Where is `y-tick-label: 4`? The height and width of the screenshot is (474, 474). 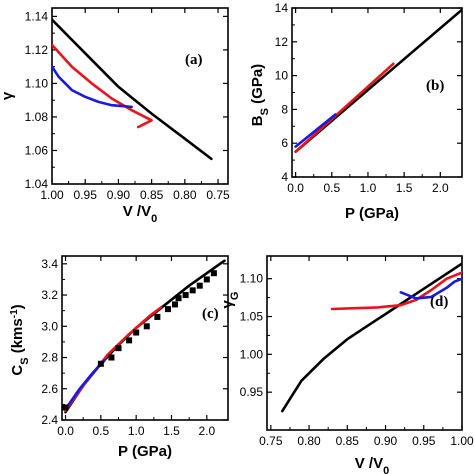
y-tick-label: 4 is located at coordinates (284, 177).